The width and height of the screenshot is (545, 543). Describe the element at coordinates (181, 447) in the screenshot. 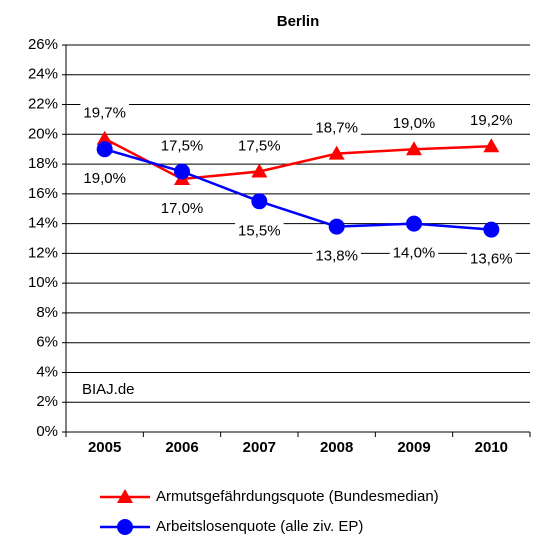

I see `x-tick-label: 2006` at that location.